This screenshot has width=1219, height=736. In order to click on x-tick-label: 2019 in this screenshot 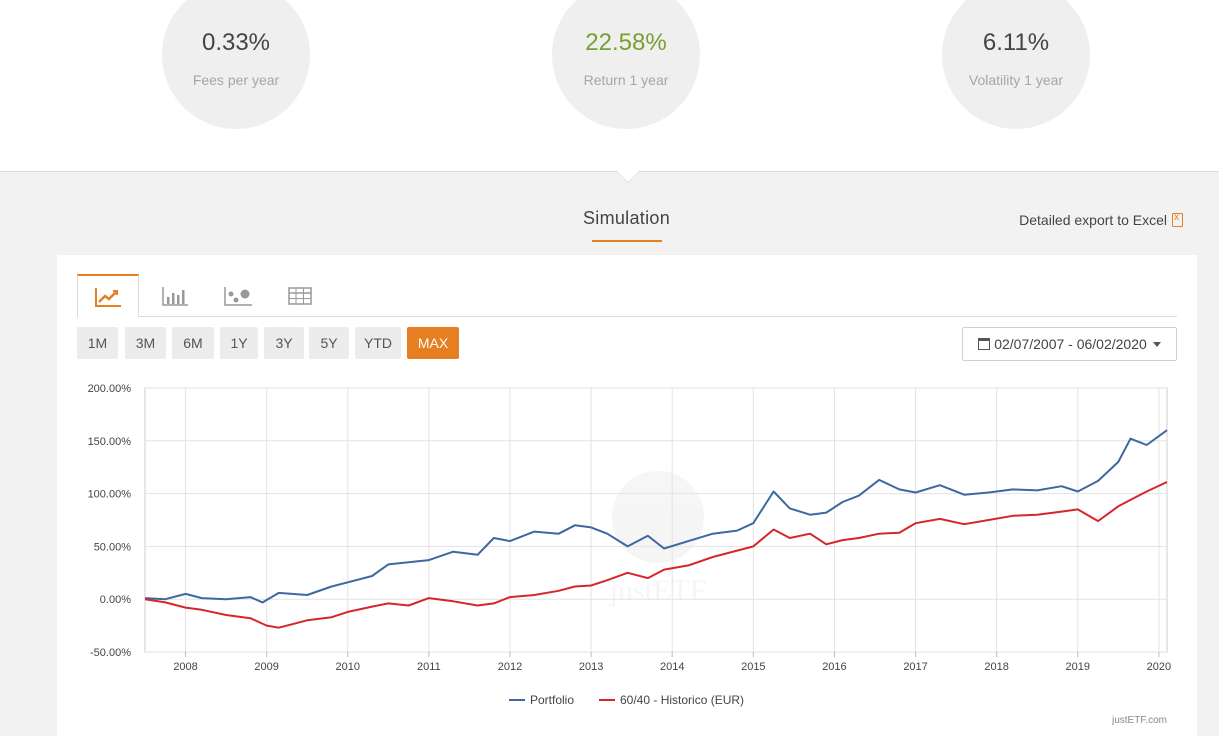, I will do `click(1078, 667)`.